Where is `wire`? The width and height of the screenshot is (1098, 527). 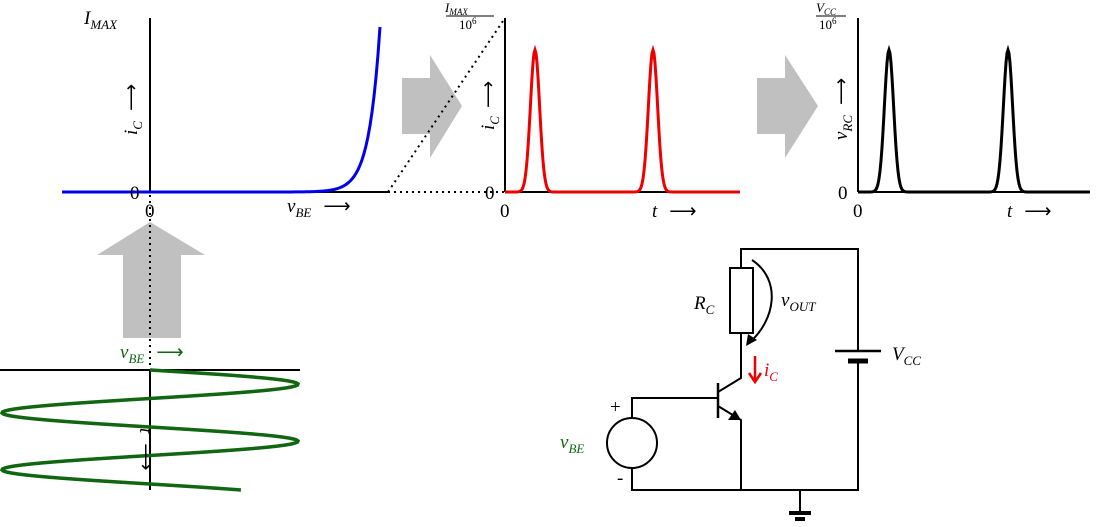
wire is located at coordinates (745, 369).